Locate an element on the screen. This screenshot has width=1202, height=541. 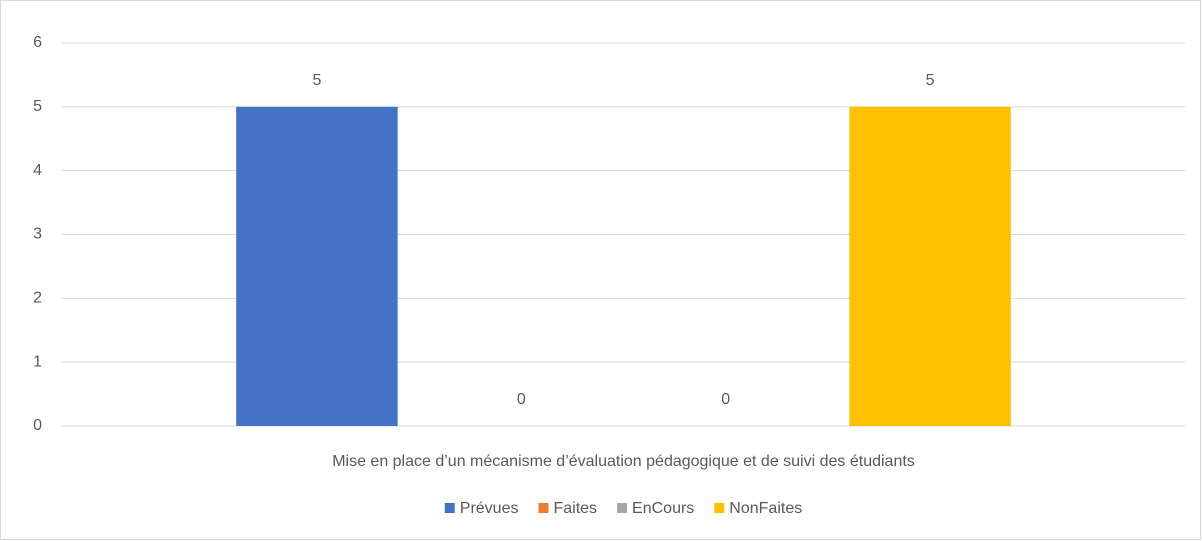
legend-label: Faites is located at coordinates (575, 508).